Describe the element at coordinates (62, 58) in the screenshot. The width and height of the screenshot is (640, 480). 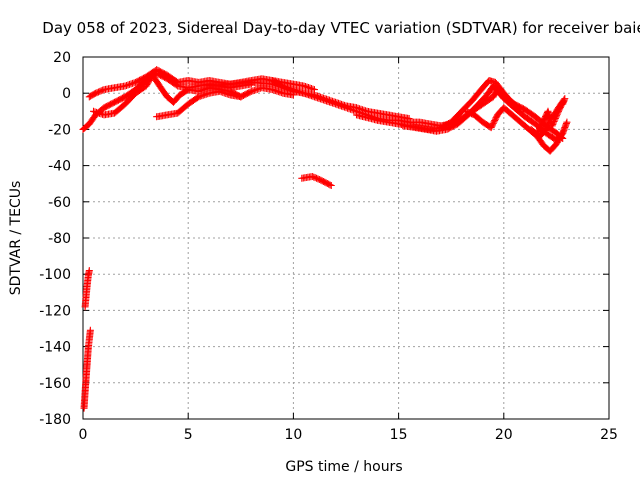
I see `y-tick-label: 20` at that location.